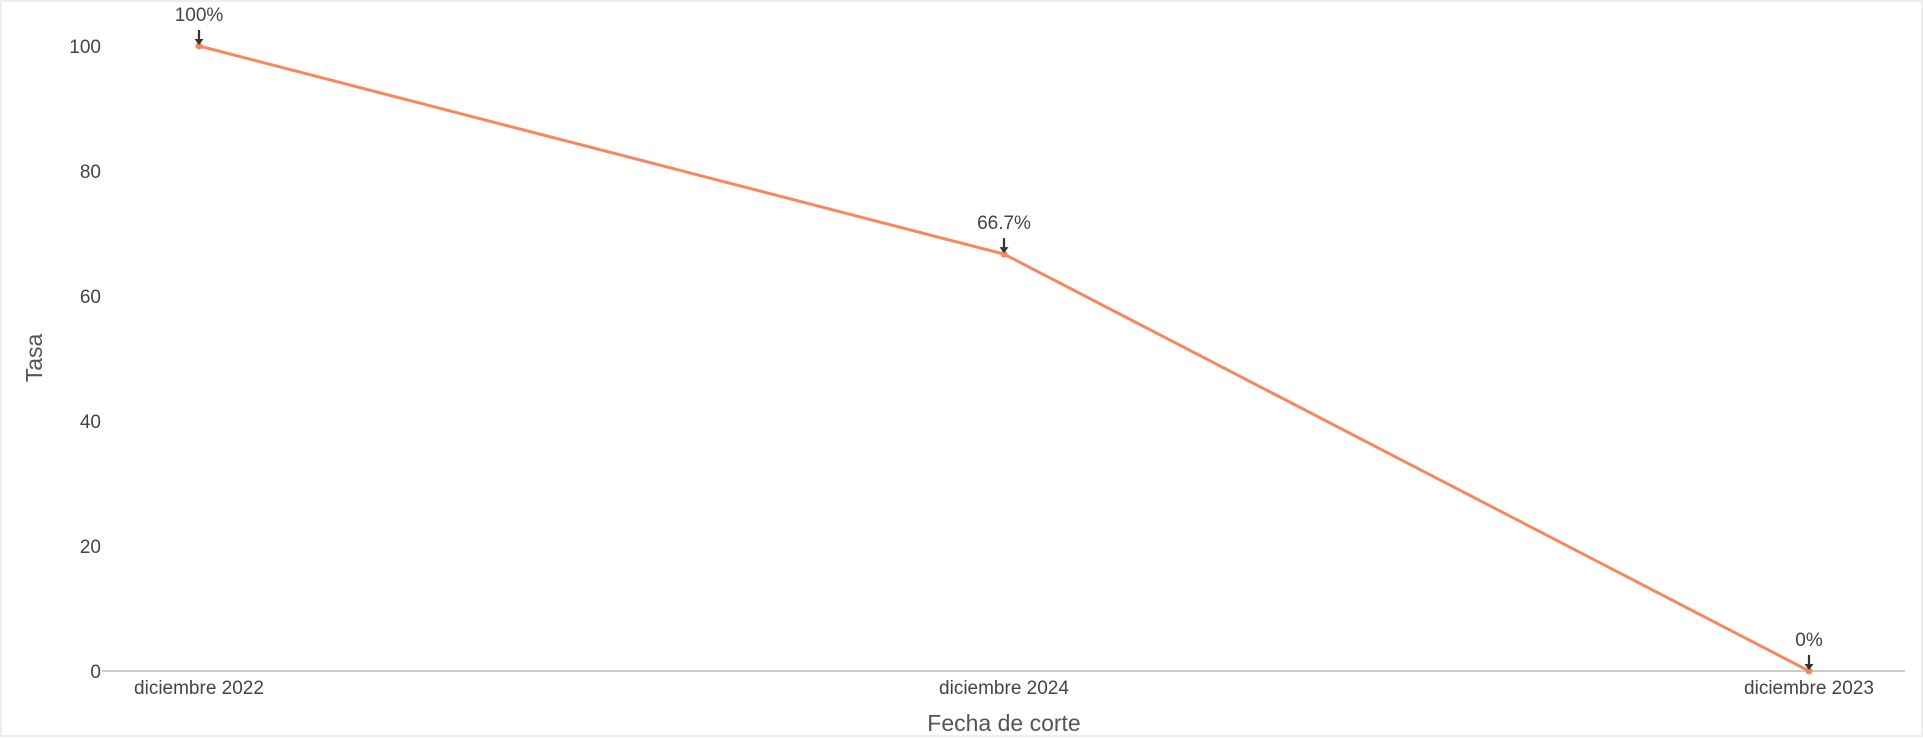 The image size is (1923, 739). Describe the element at coordinates (1003, 723) in the screenshot. I see `x-axis-title: Fecha de corte` at that location.